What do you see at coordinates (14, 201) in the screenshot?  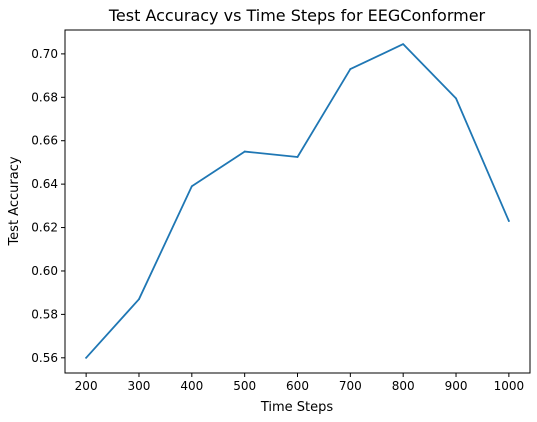 I see `y-axis-label: Test Accuracy` at bounding box center [14, 201].